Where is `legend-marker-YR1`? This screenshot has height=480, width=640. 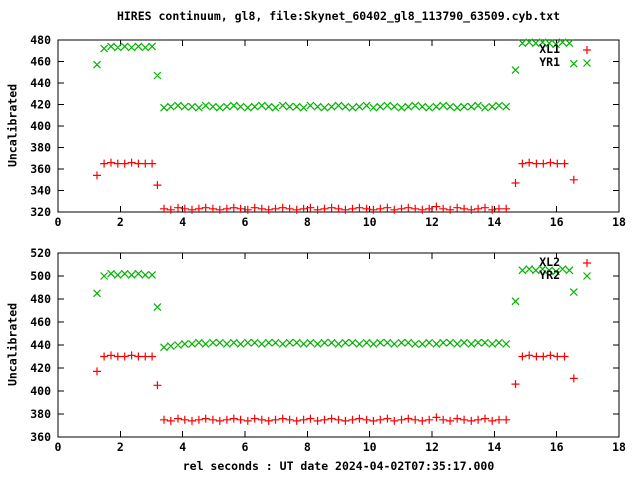
legend-marker-YR1 is located at coordinates (587, 63).